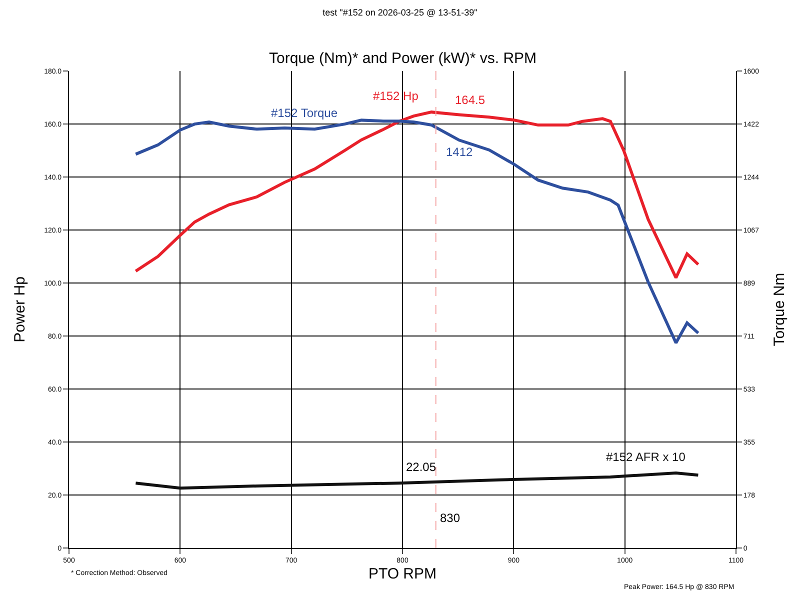 Image resolution: width=800 pixels, height=600 pixels. Describe the element at coordinates (779, 309) in the screenshot. I see `y2-axis-title: Torque Nm` at that location.